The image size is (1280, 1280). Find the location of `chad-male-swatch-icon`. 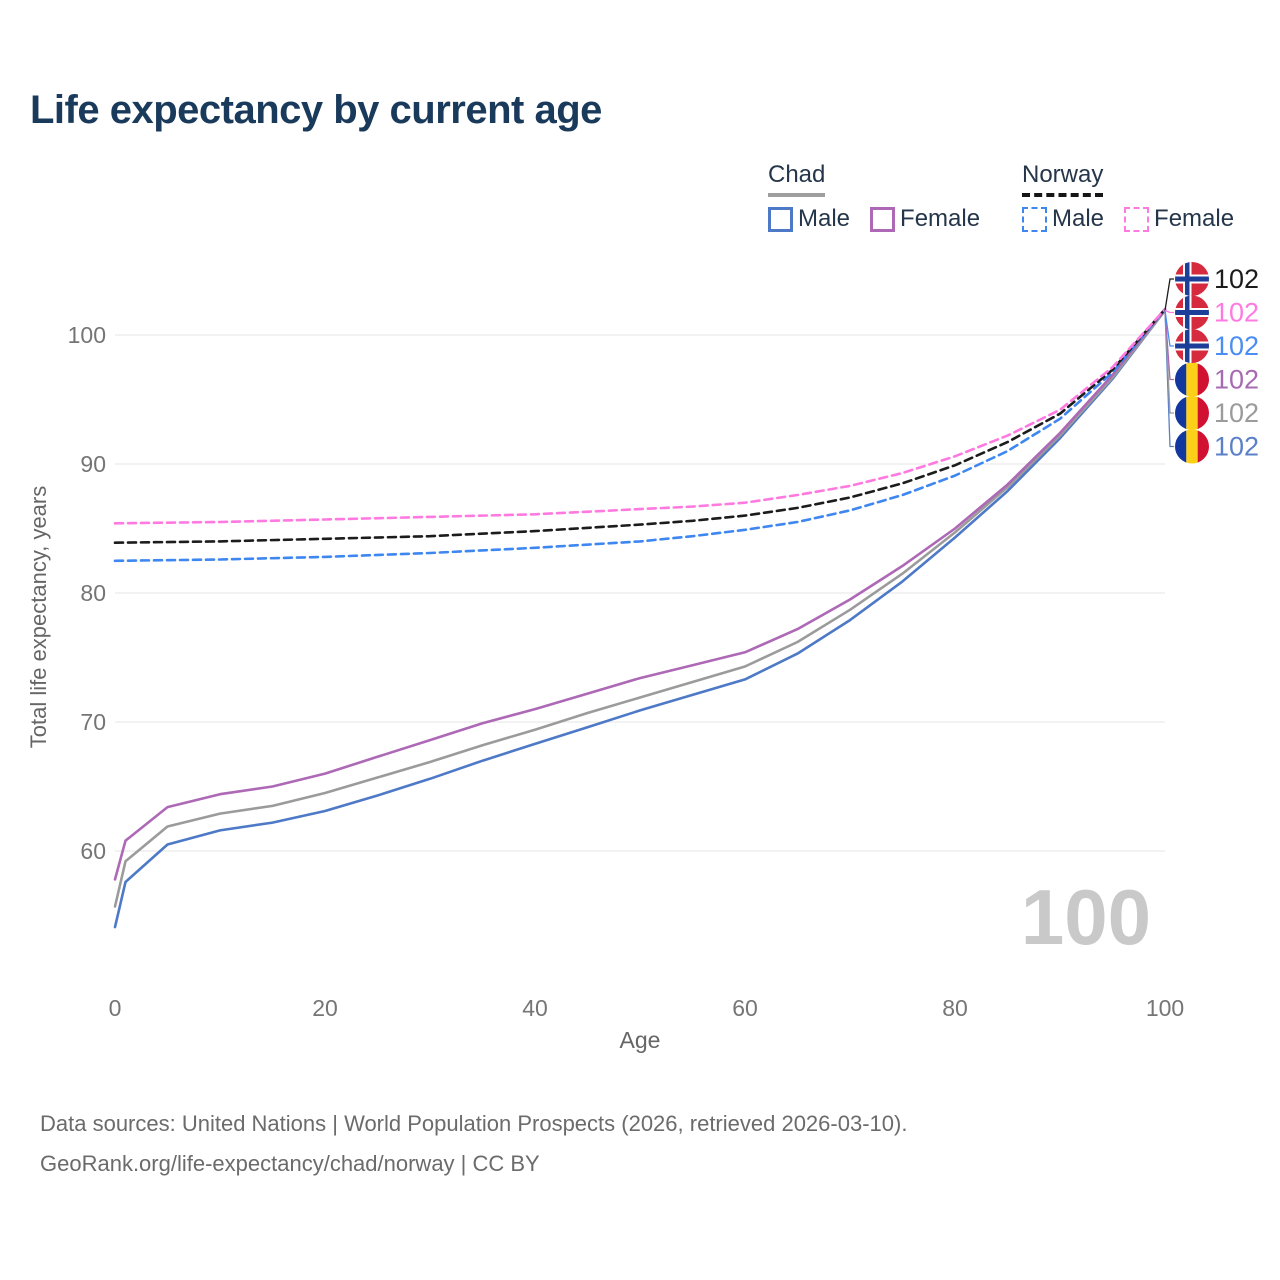

chad-male-swatch-icon is located at coordinates (780, 219).